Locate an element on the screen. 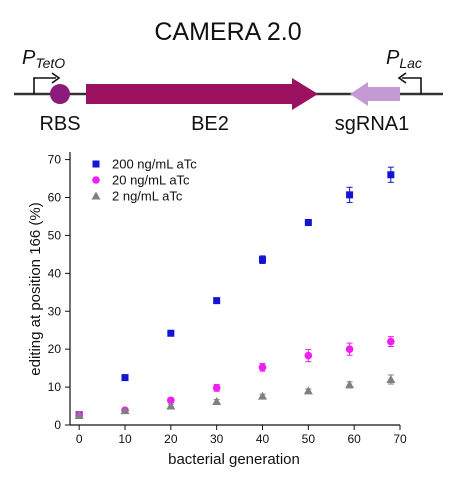  y-tick-label: 30 is located at coordinates (55, 311).